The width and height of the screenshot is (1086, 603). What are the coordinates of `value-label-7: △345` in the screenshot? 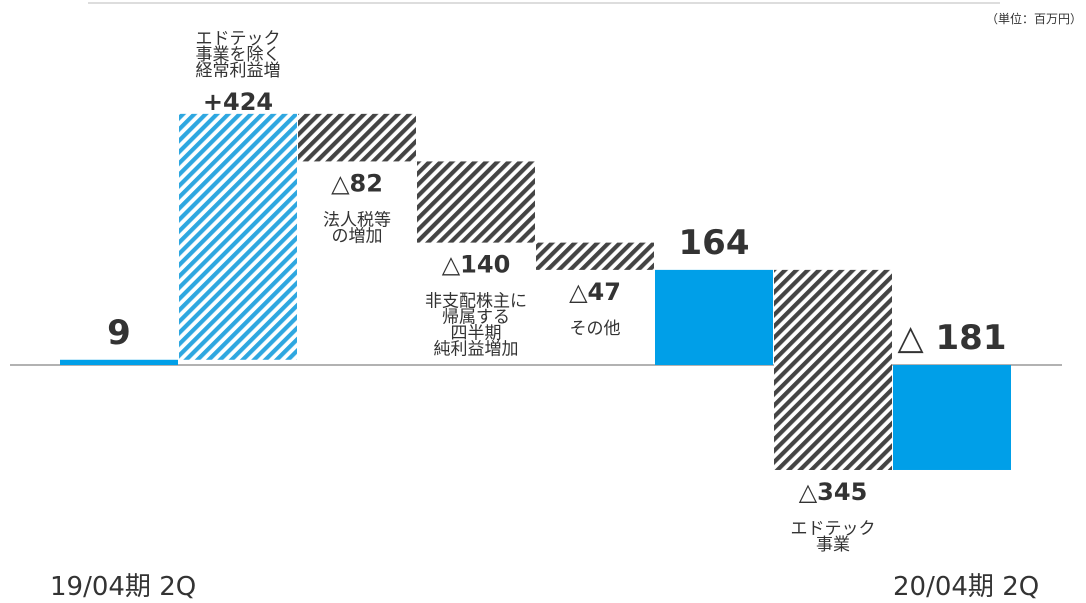 It's located at (833, 492).